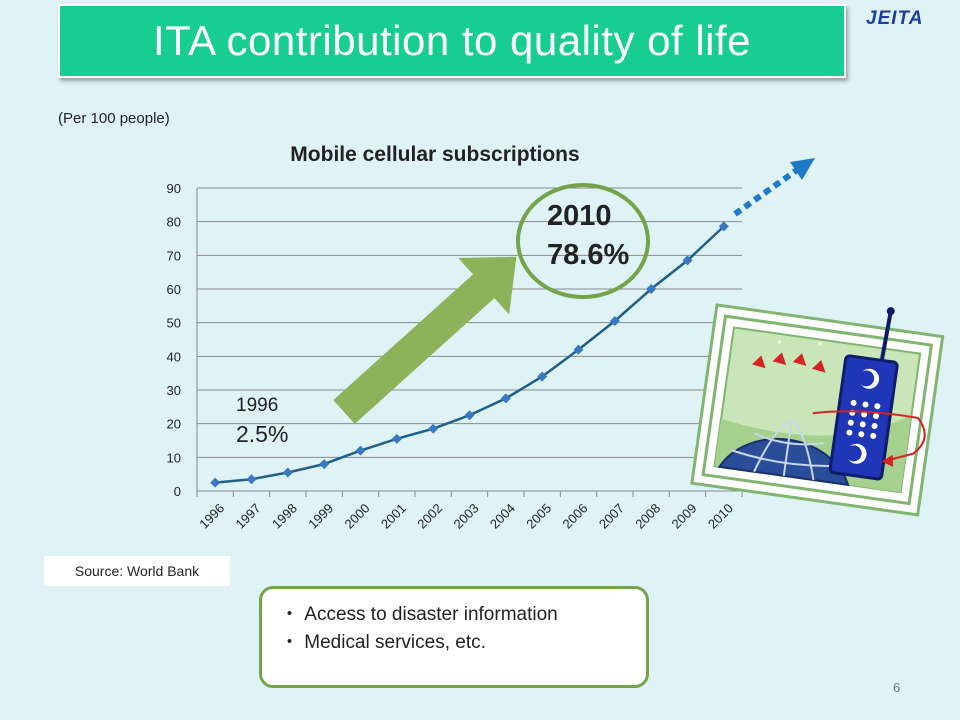 The image size is (960, 720). Describe the element at coordinates (174, 457) in the screenshot. I see `y-tick-label: 10` at that location.